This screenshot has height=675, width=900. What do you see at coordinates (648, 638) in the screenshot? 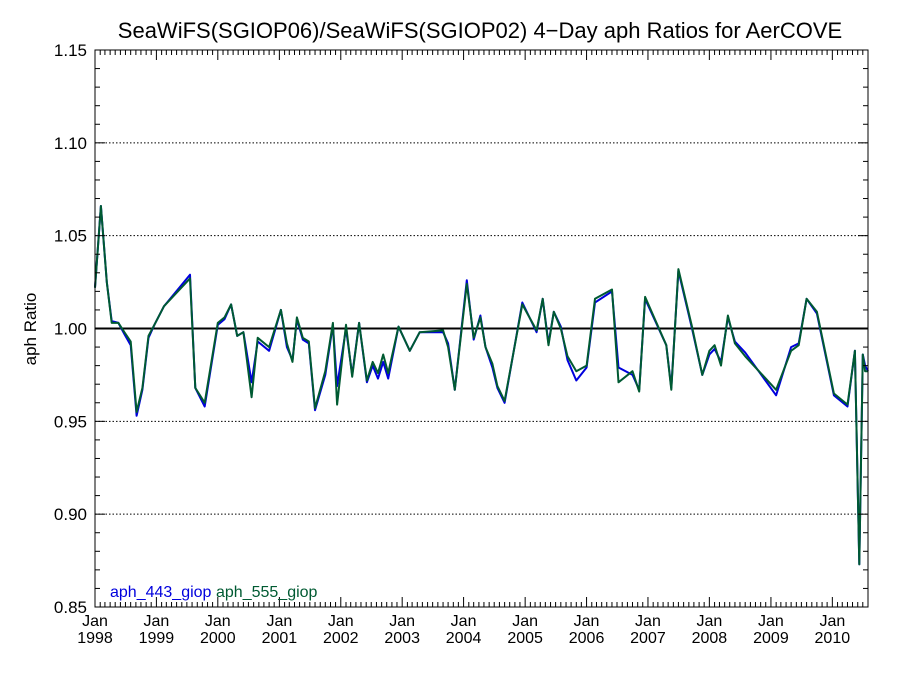
I see `x-tick-year: 2007` at bounding box center [648, 638].